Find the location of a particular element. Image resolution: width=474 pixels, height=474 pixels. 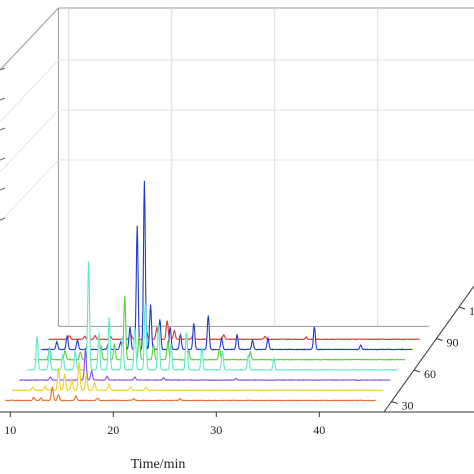

x-tick-label-10: 10 is located at coordinates (10, 430).